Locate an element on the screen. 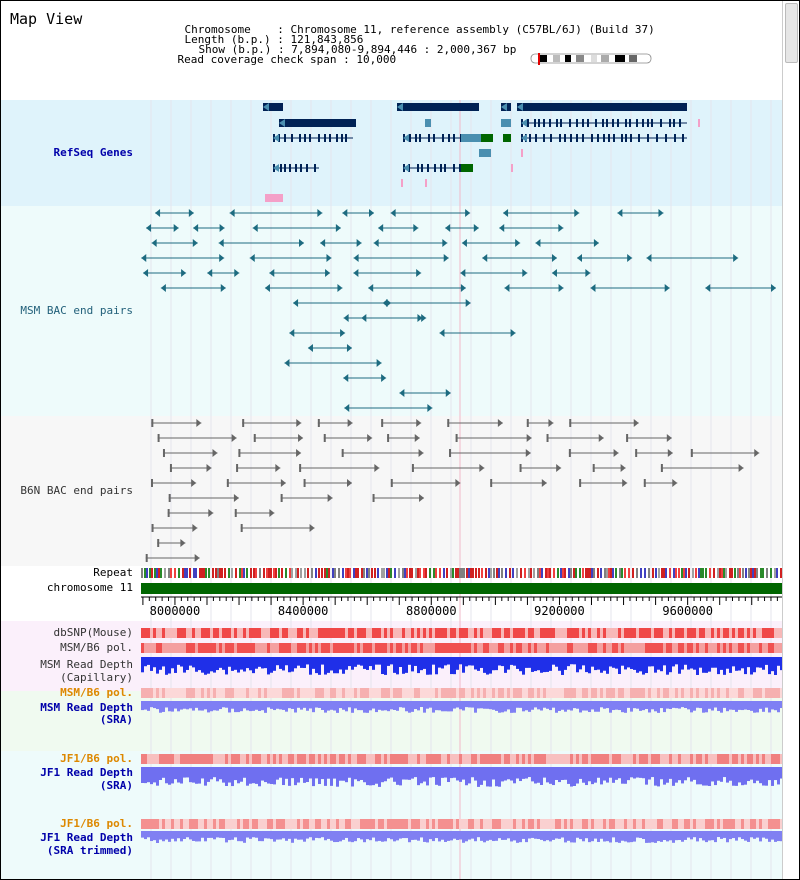 The height and width of the screenshot is (880, 800). chromosome-ideogram is located at coordinates (591, 59).